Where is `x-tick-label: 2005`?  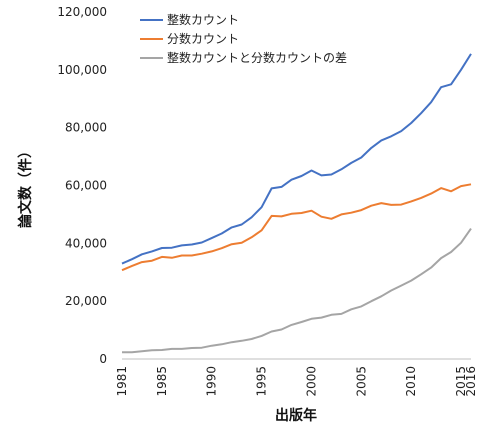
x-tick-label: 2005 is located at coordinates (361, 381).